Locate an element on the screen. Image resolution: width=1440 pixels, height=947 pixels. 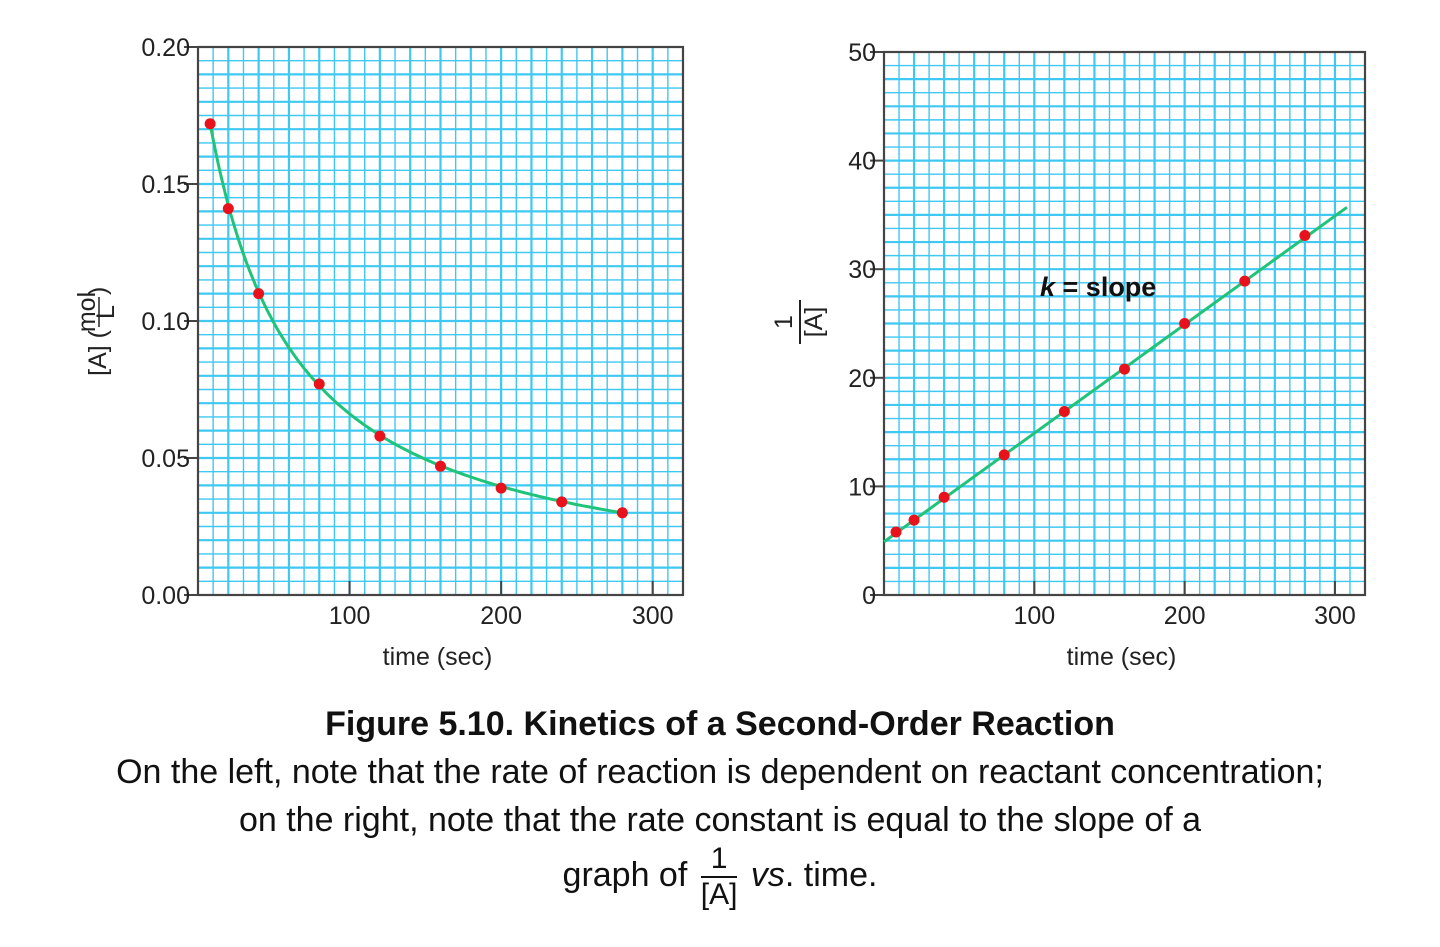
y-tick-label: 0 is located at coordinates (869, 596).